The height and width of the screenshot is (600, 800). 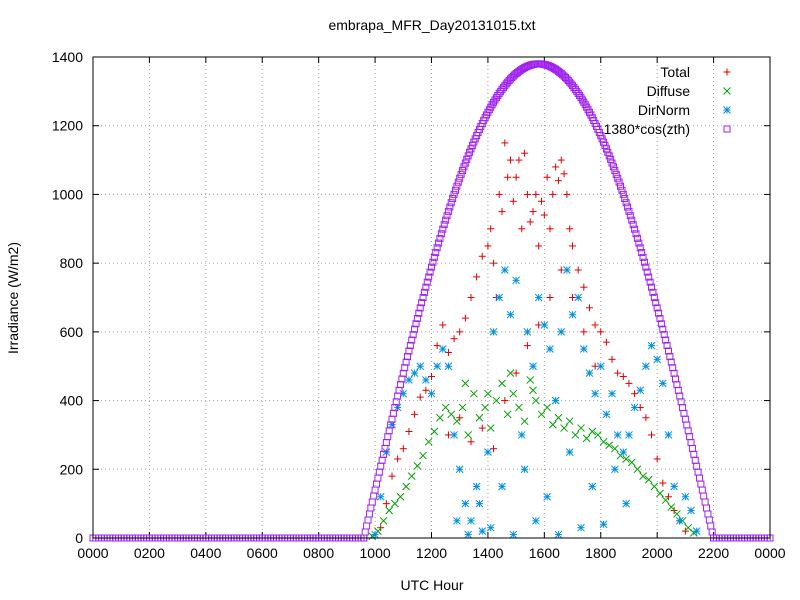 I want to click on legend-label: DirNorm, so click(x=664, y=110).